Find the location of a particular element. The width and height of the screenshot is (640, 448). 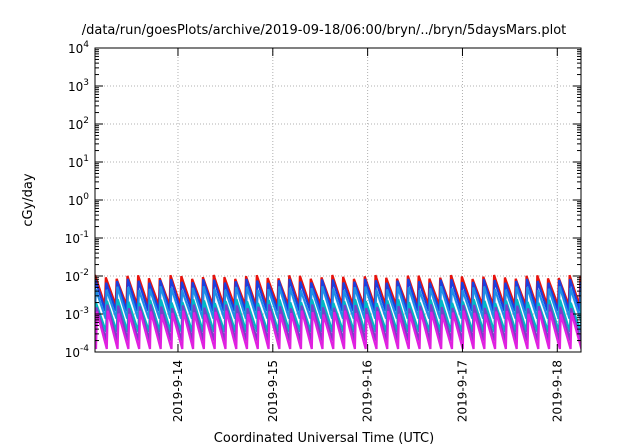

y-tick-label: 10⁻¹ is located at coordinates (77, 238).